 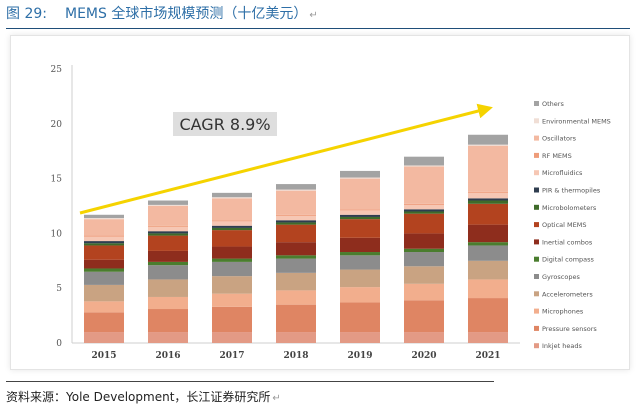 I want to click on paragraph-mark-icon: ↵, so click(x=313, y=15).